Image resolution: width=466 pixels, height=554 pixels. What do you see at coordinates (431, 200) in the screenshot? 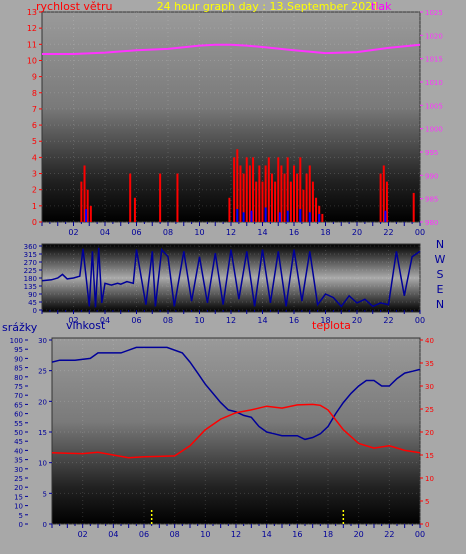
I see `pressure-y-tick-label: 985` at bounding box center [431, 200].